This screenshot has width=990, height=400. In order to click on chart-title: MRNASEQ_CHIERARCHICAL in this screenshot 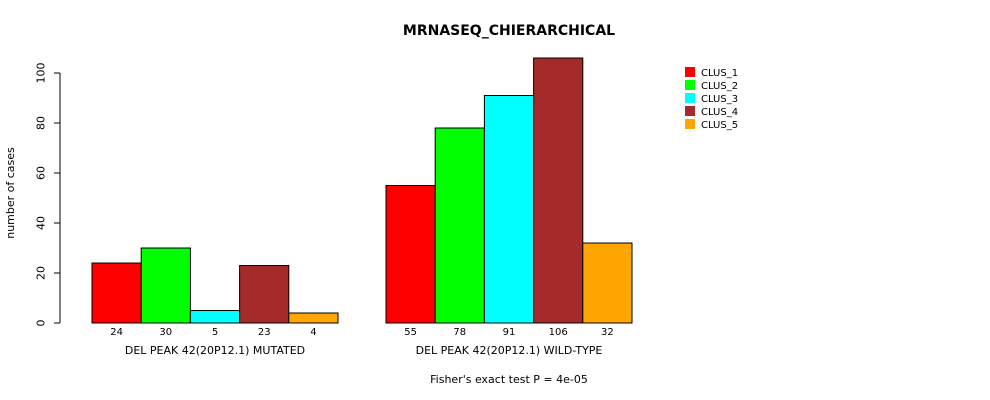, I will do `click(509, 31)`.